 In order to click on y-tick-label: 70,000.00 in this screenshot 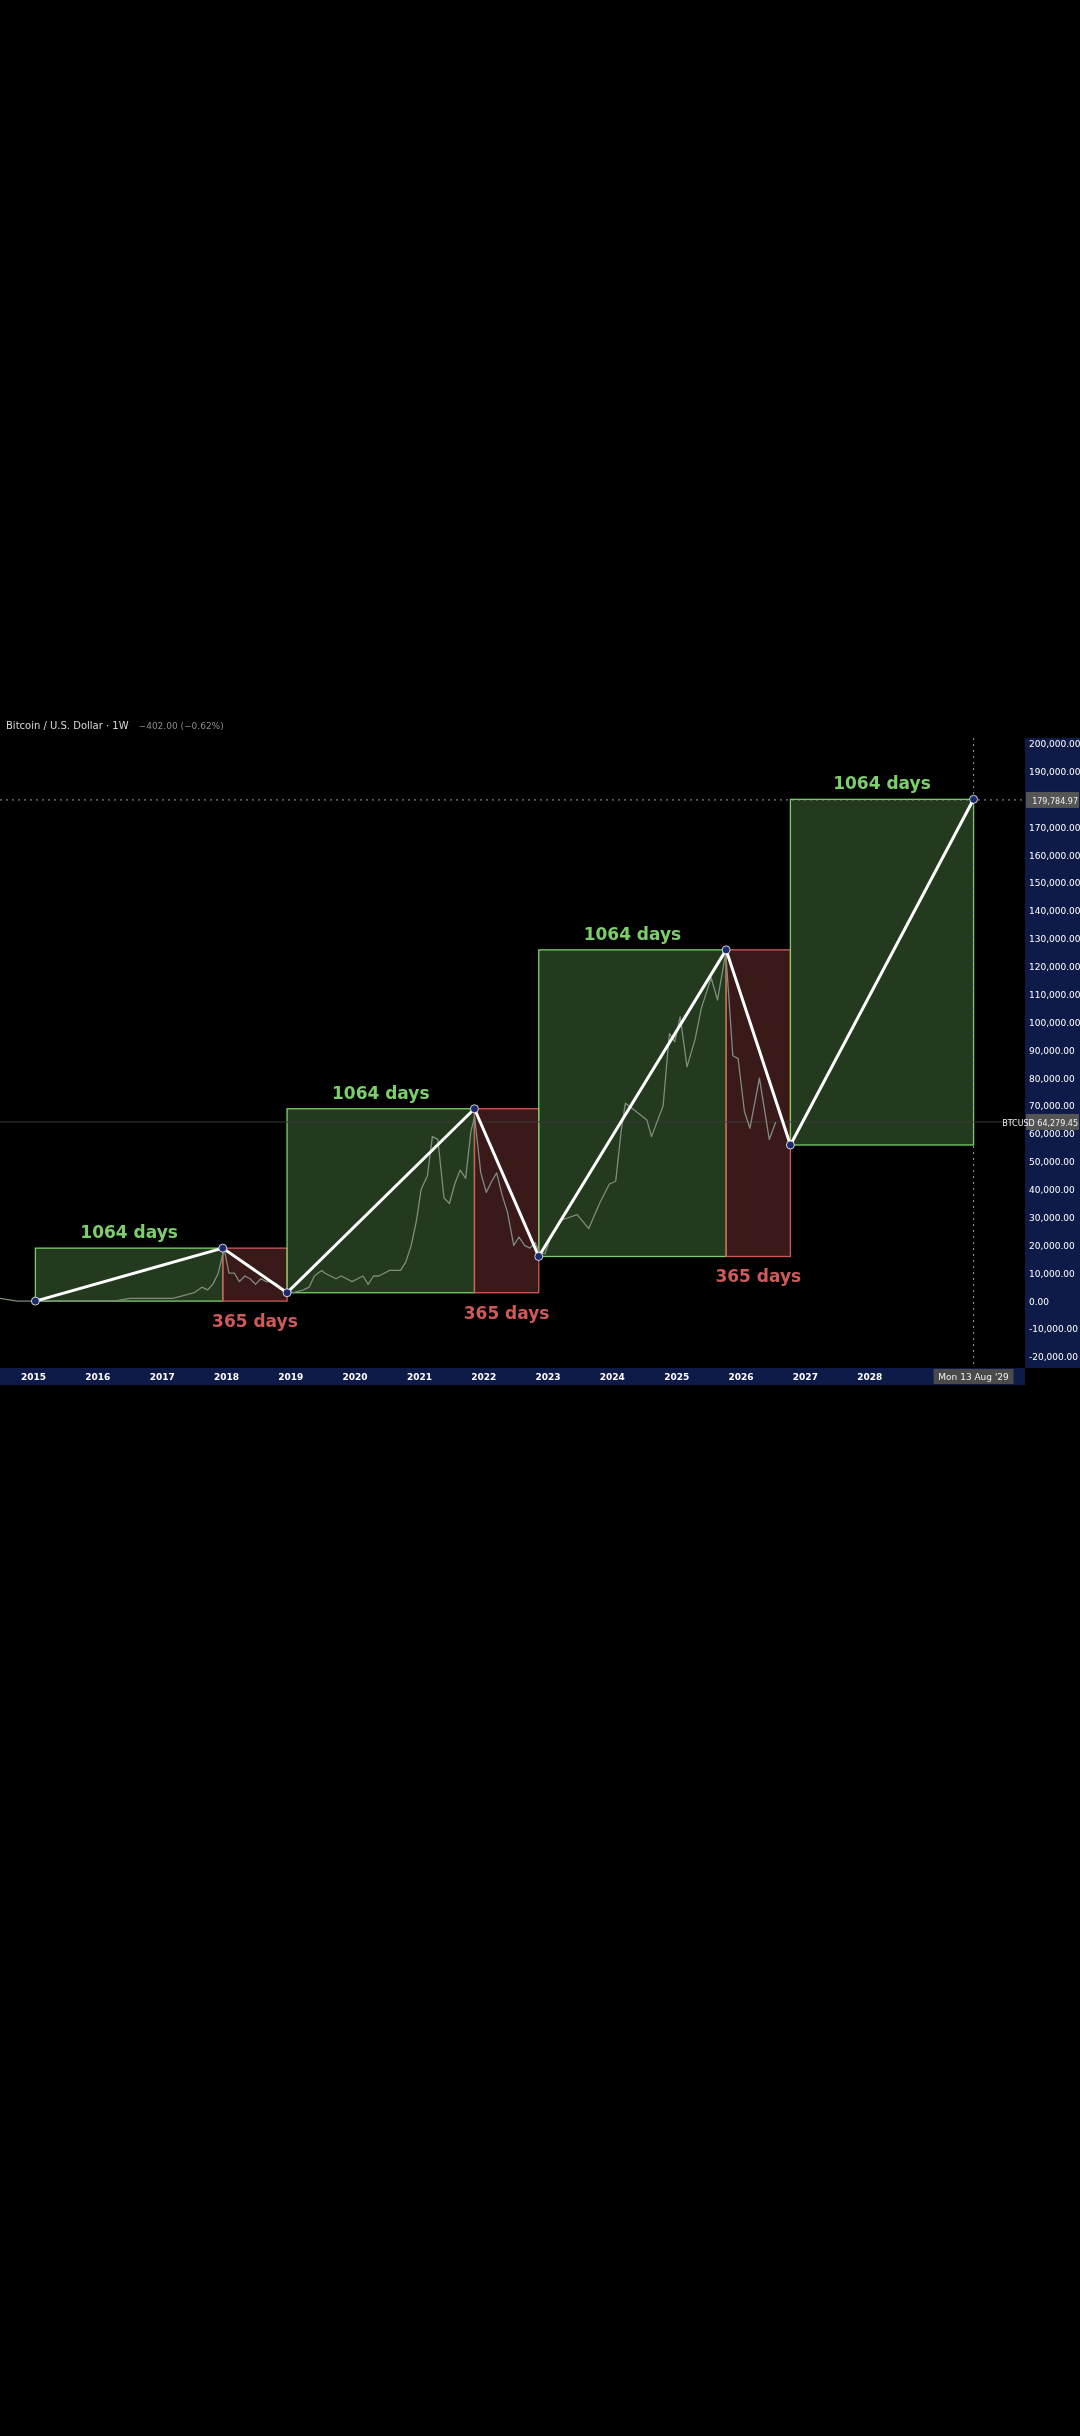, I will do `click(1052, 1106)`.